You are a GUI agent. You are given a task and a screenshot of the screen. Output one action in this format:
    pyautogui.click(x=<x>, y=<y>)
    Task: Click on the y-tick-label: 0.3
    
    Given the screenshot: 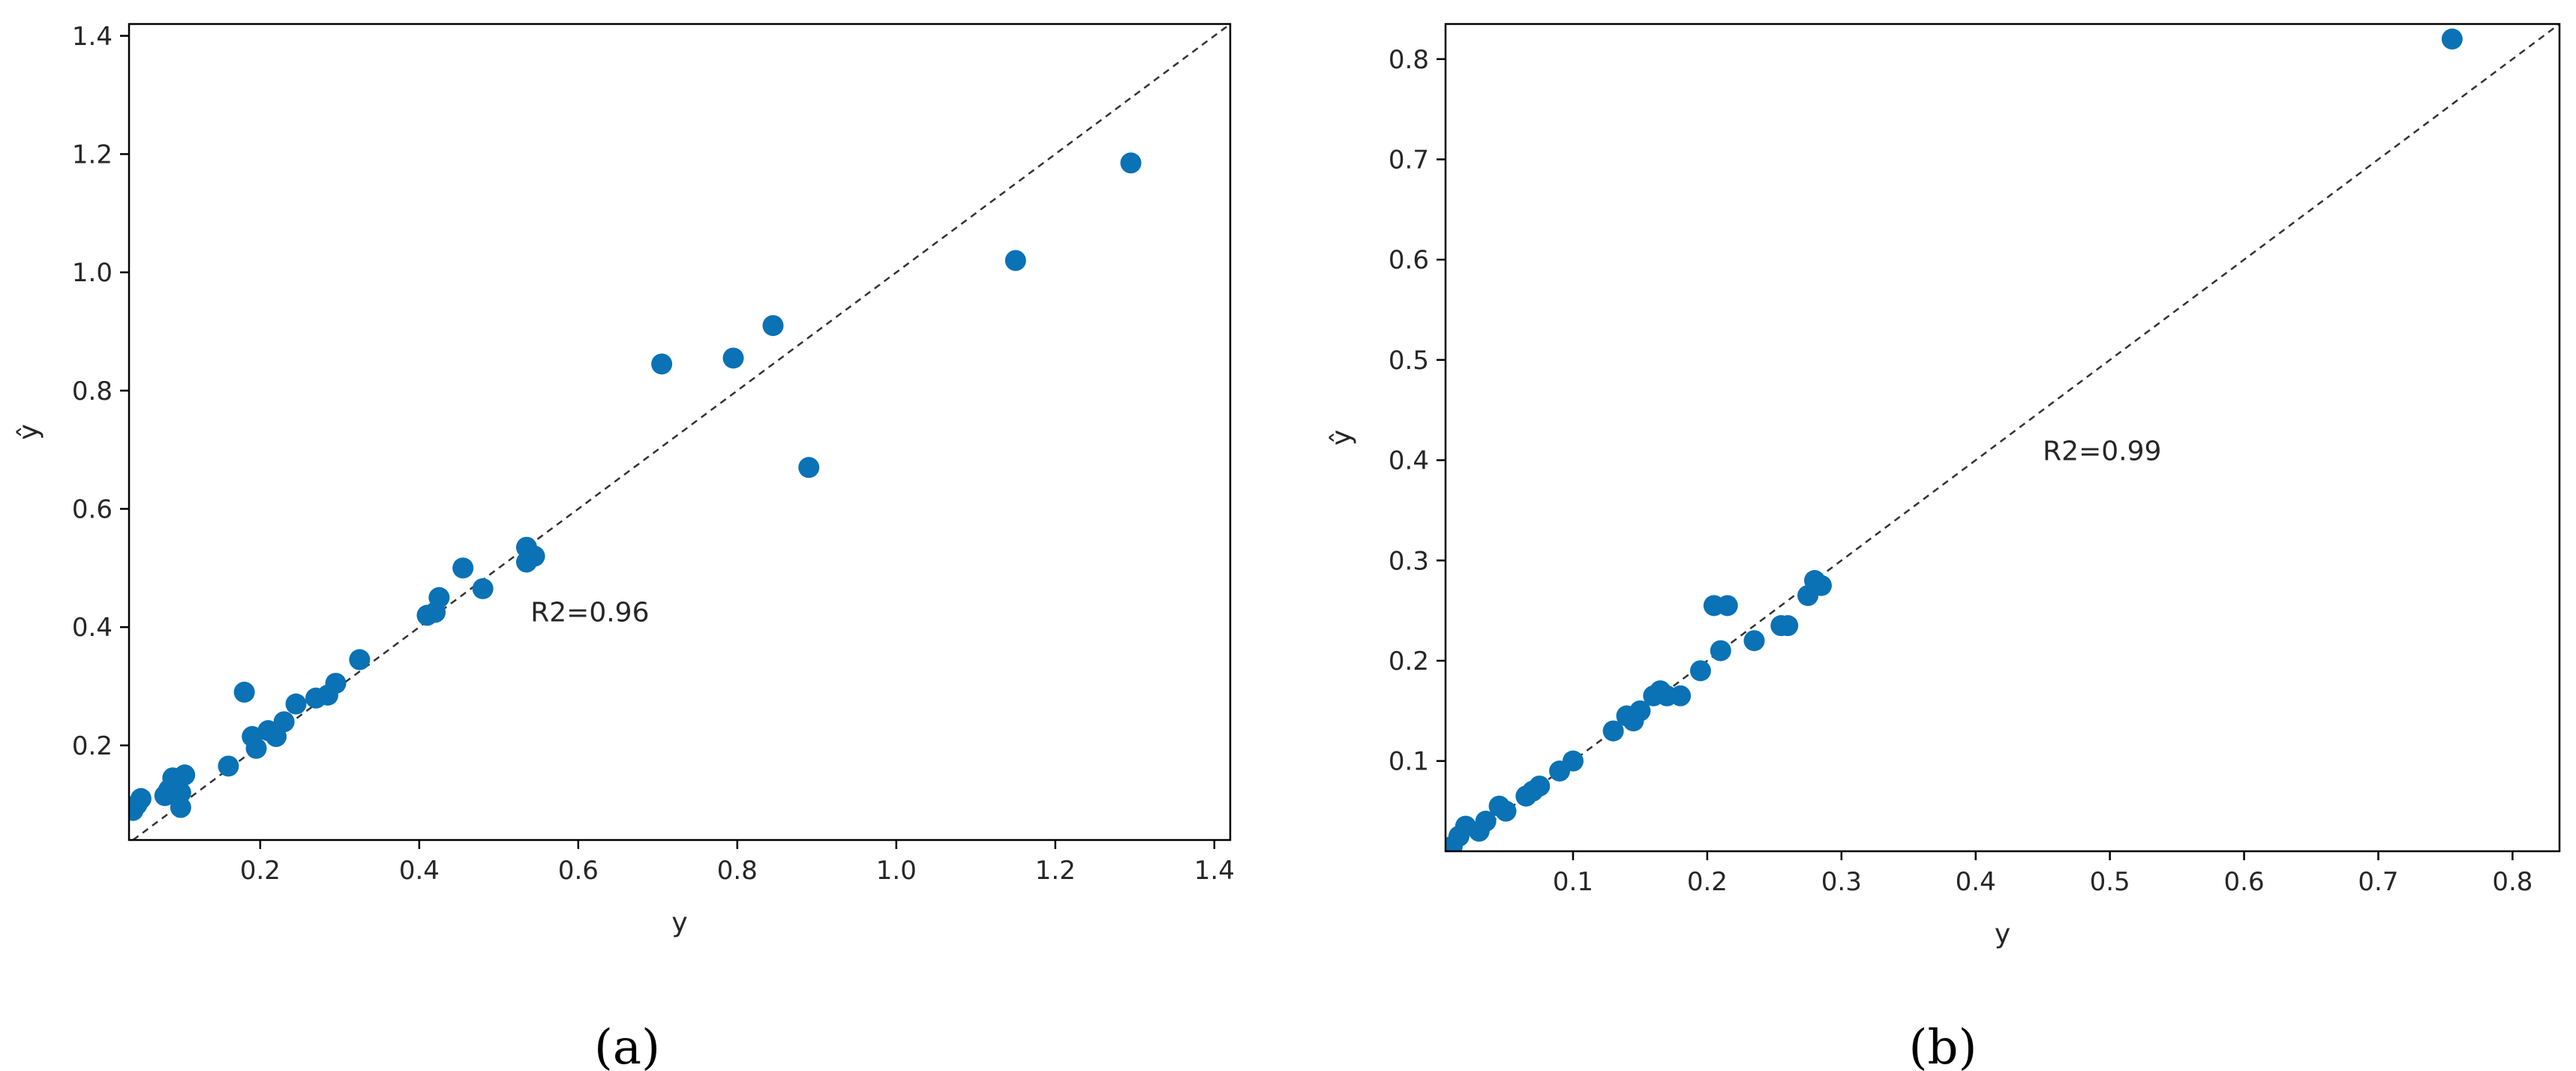 What is the action you would take?
    pyautogui.click(x=1409, y=561)
    